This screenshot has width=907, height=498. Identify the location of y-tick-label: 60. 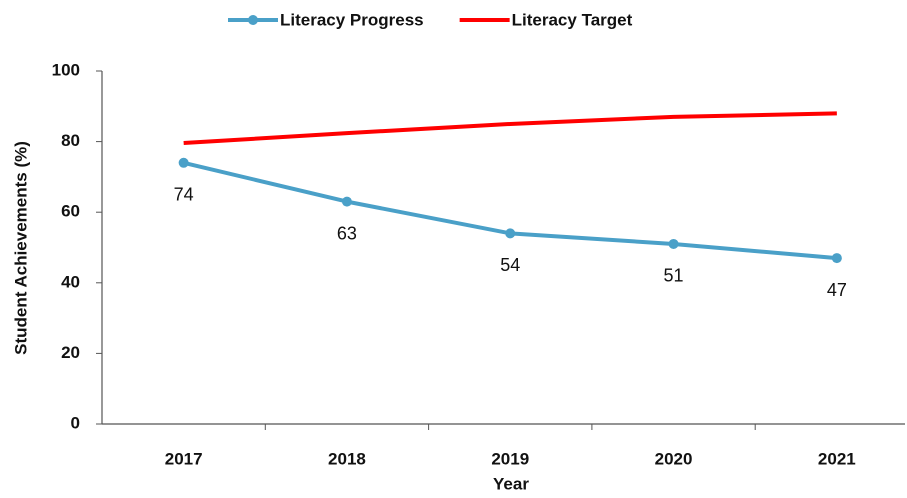
(70, 211).